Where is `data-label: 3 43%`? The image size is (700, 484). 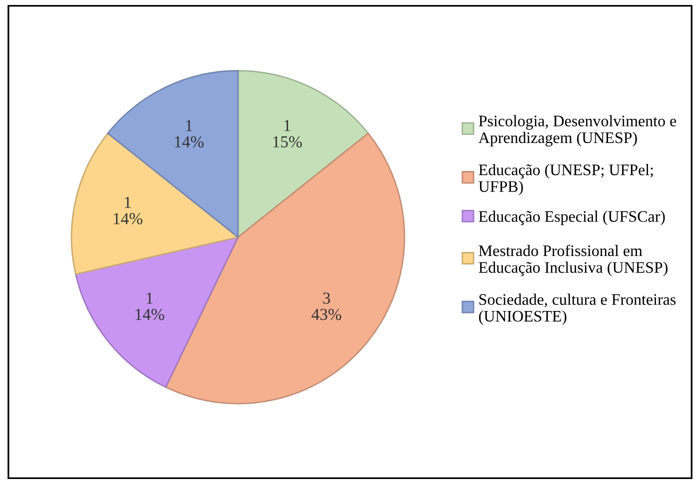 data-label: 3 43% is located at coordinates (327, 306).